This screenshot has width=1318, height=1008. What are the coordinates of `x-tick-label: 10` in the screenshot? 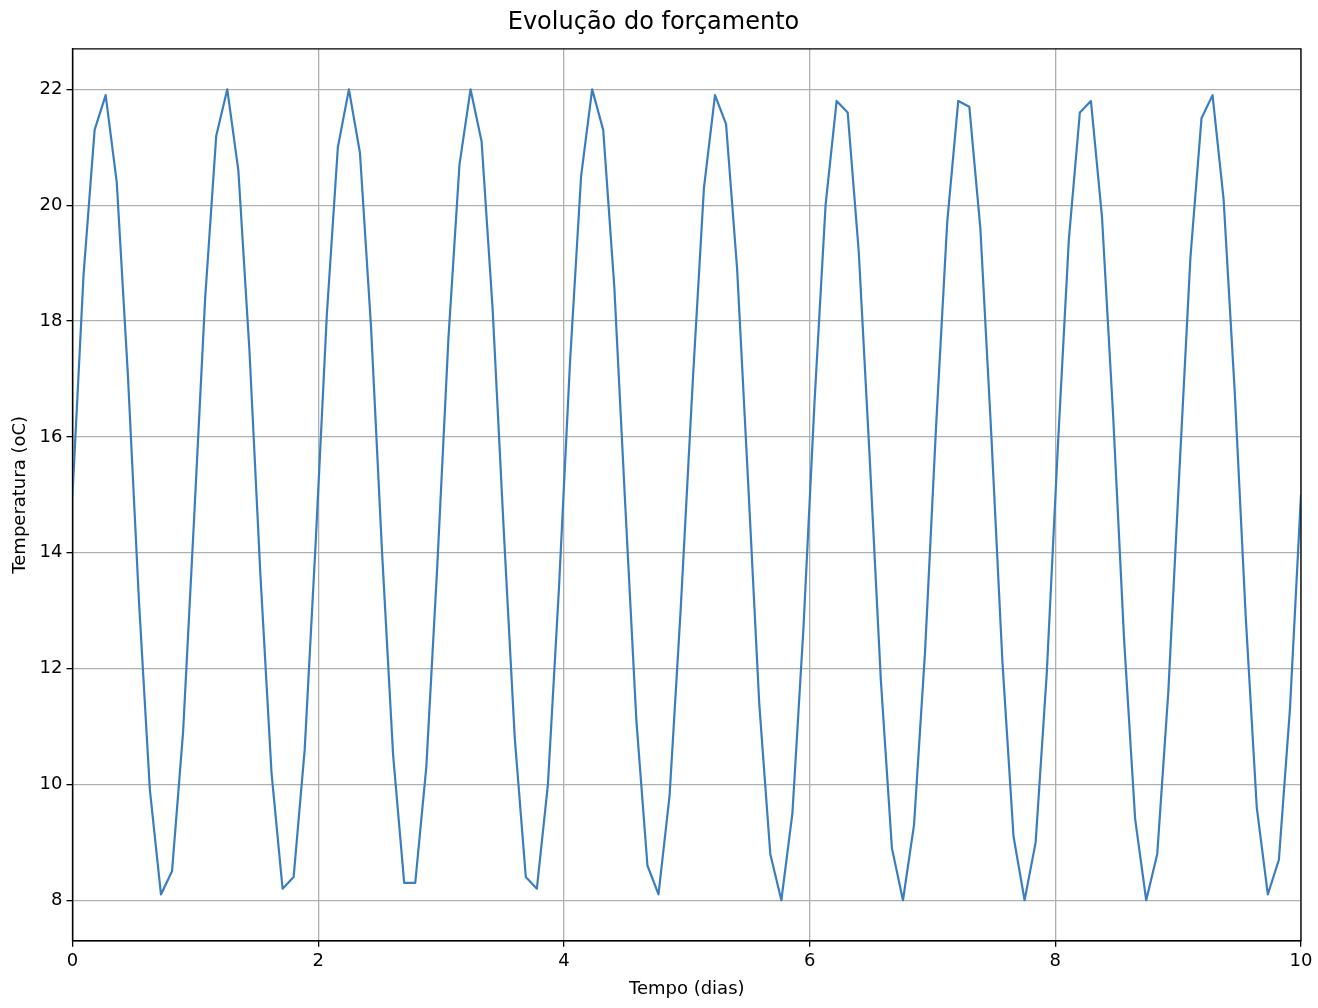 It's located at (1301, 960).